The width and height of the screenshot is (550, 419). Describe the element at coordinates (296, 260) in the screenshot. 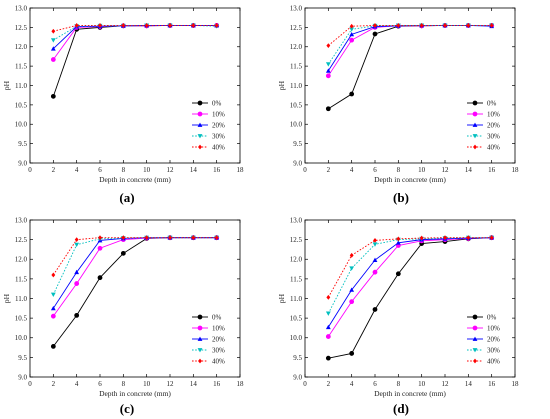

I see `y-tick-label: 12.0` at that location.